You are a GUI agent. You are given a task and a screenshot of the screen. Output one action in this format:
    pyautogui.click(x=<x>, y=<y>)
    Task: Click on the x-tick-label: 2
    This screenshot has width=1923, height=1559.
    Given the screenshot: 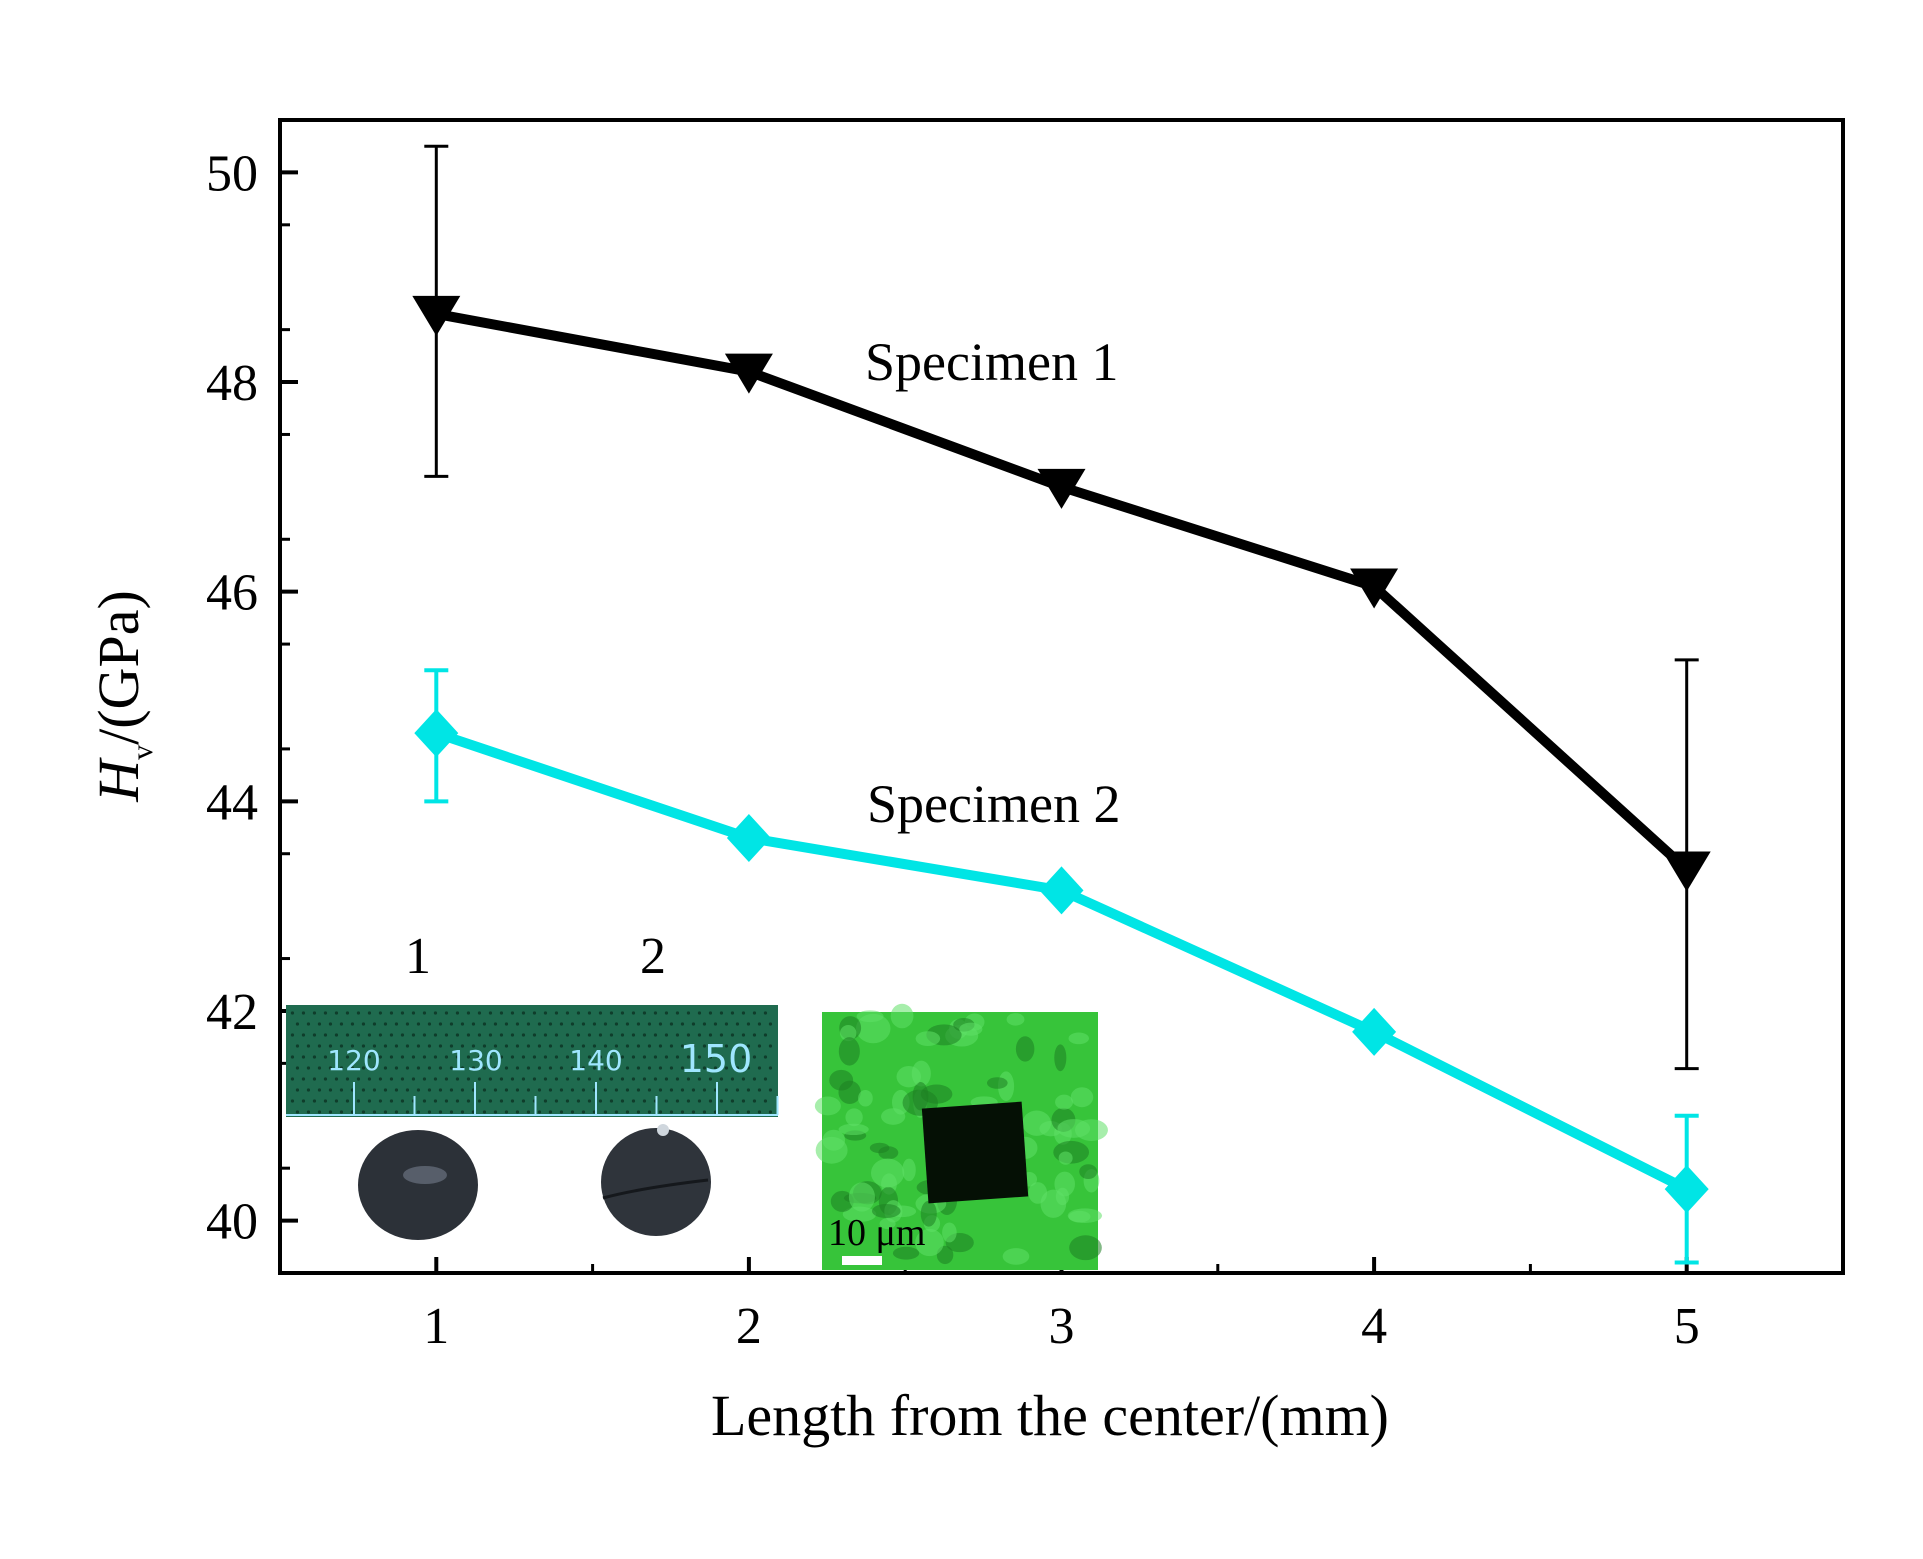 What is the action you would take?
    pyautogui.click(x=749, y=1326)
    